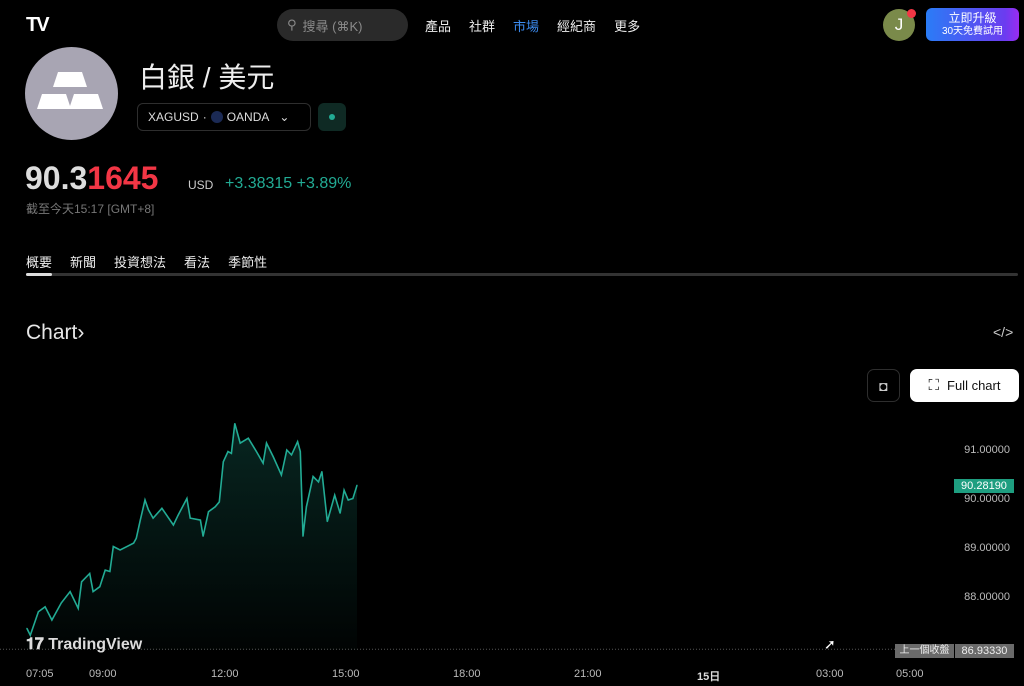 The image size is (1024, 686). Describe the element at coordinates (259, 183) in the screenshot. I see `change-abs: +3.38315` at that location.